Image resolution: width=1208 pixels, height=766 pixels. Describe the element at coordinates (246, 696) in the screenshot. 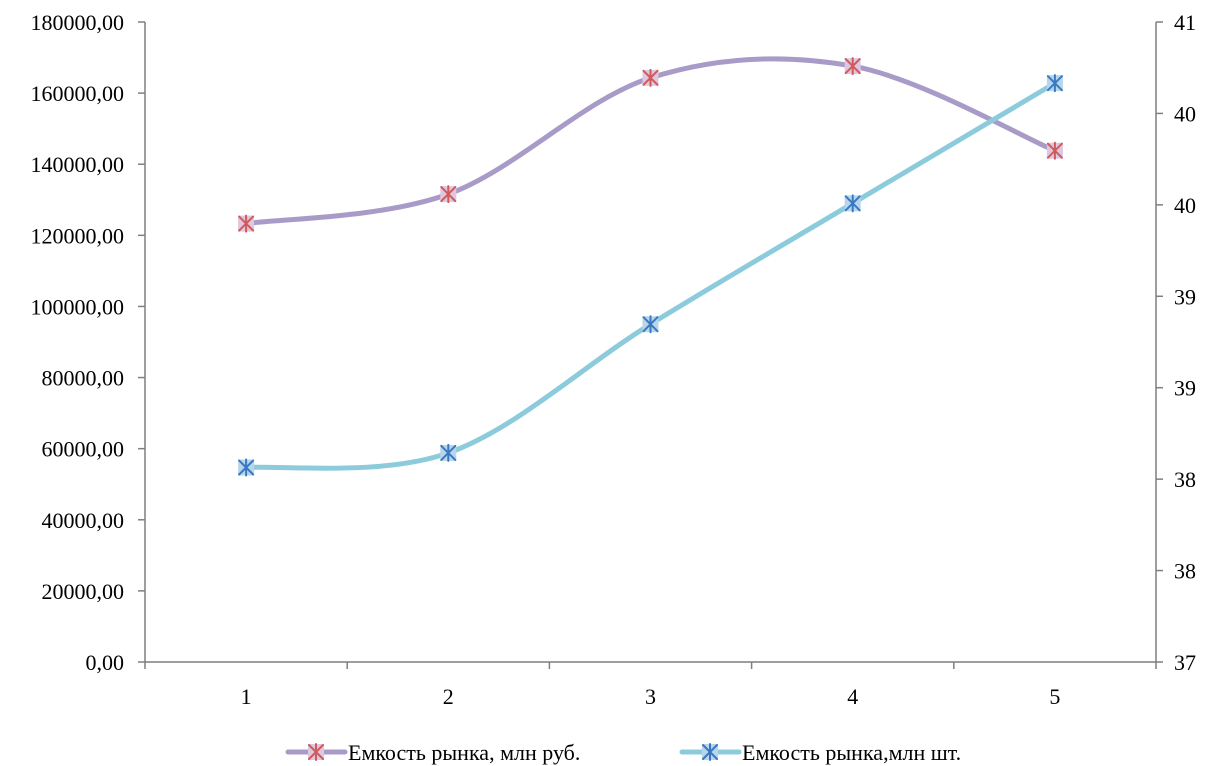

I see `x-tick-label: 1` at that location.